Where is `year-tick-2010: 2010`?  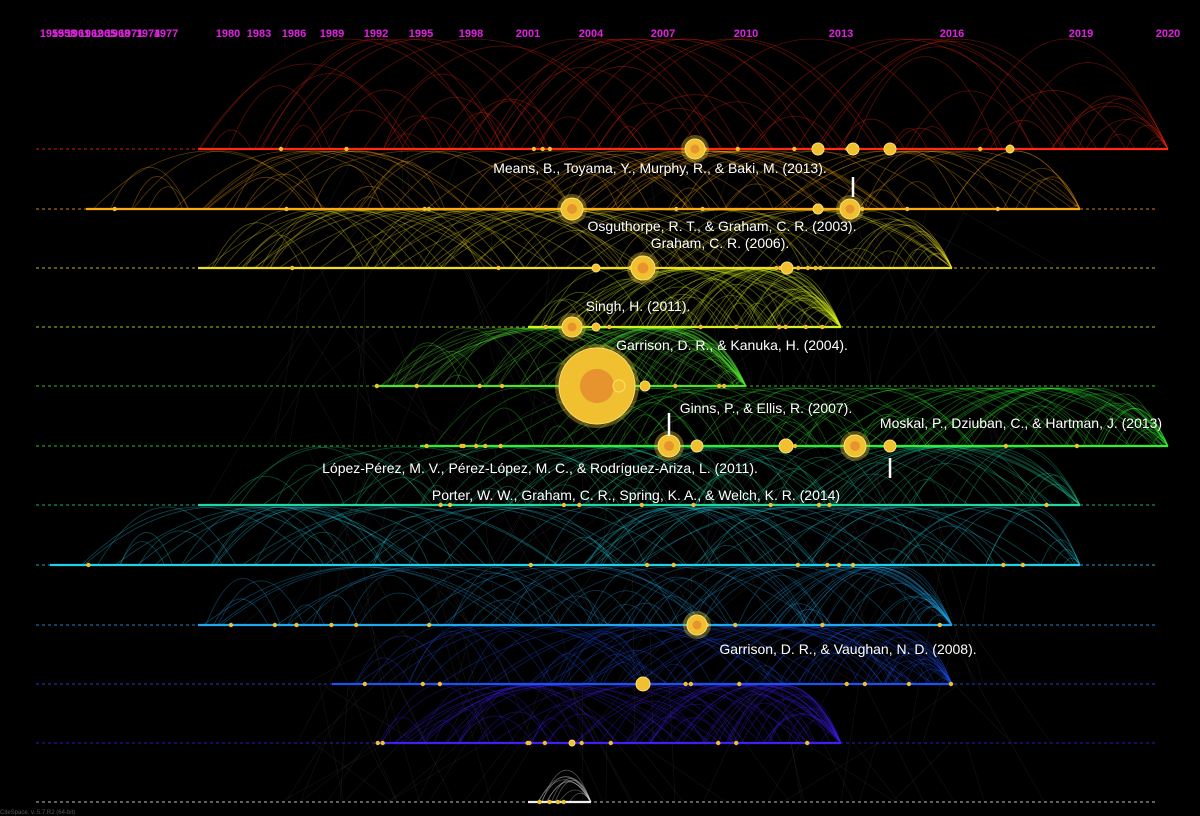 year-tick-2010: 2010 is located at coordinates (746, 34).